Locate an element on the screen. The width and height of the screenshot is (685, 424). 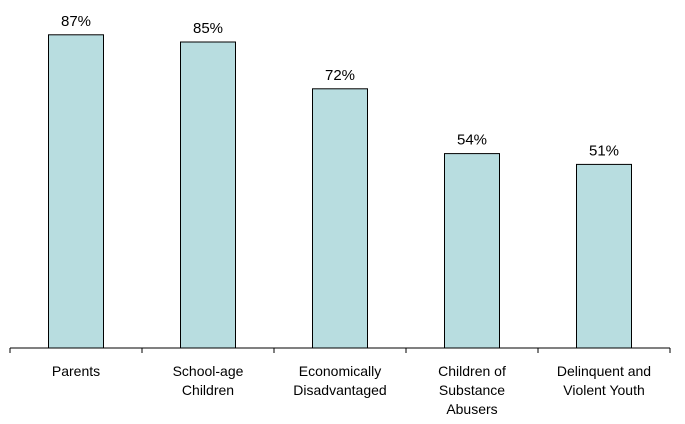
category-label-line: Violent Youth is located at coordinates (604, 390).